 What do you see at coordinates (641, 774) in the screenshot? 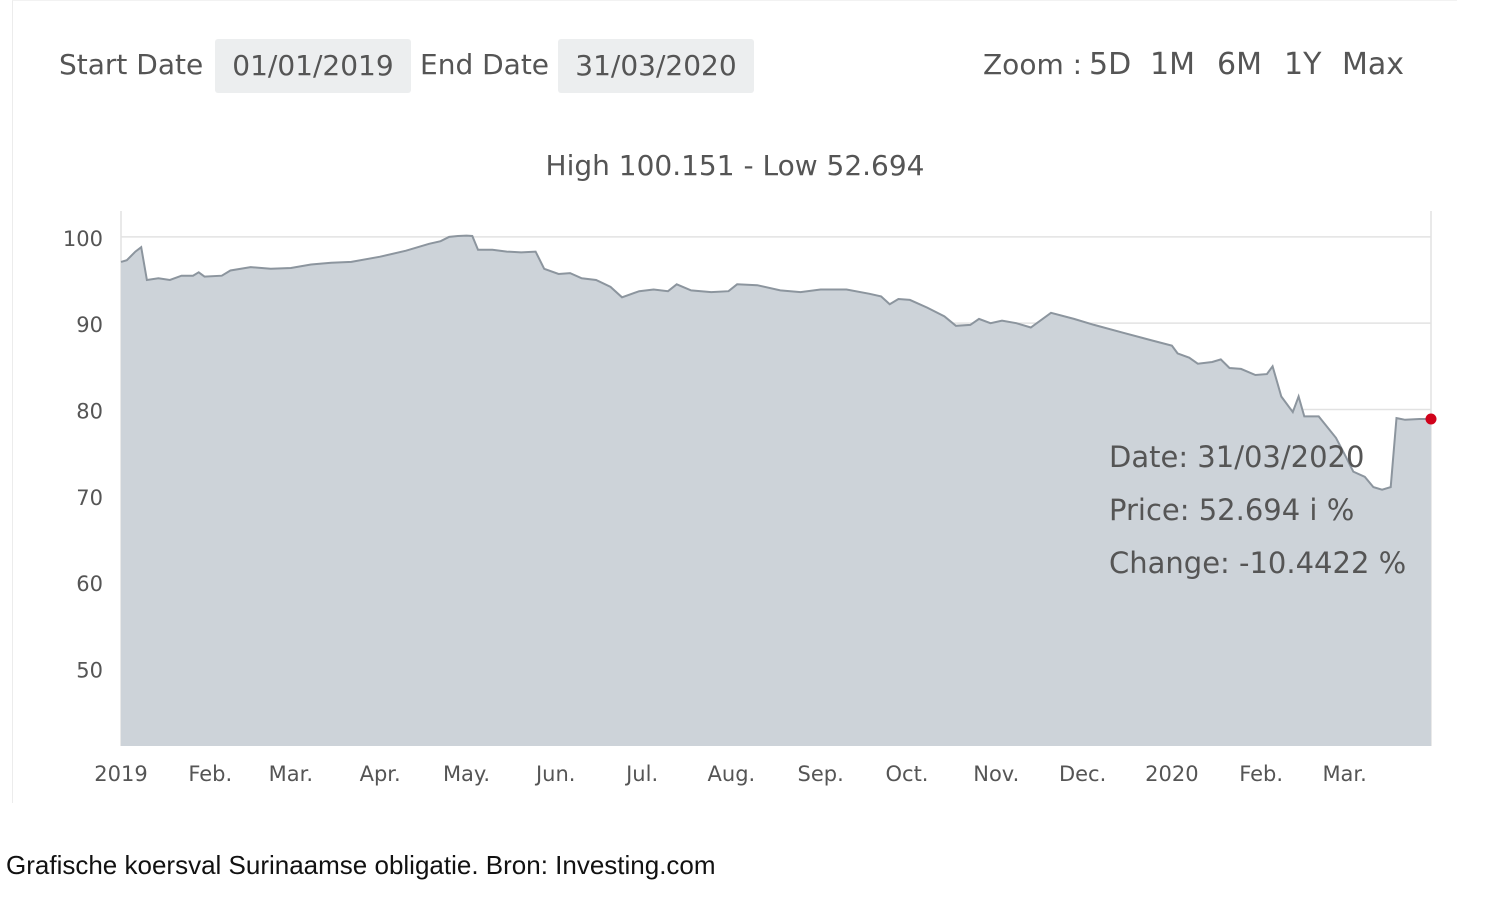
I see `x-tick-label: Jul.` at bounding box center [641, 774].